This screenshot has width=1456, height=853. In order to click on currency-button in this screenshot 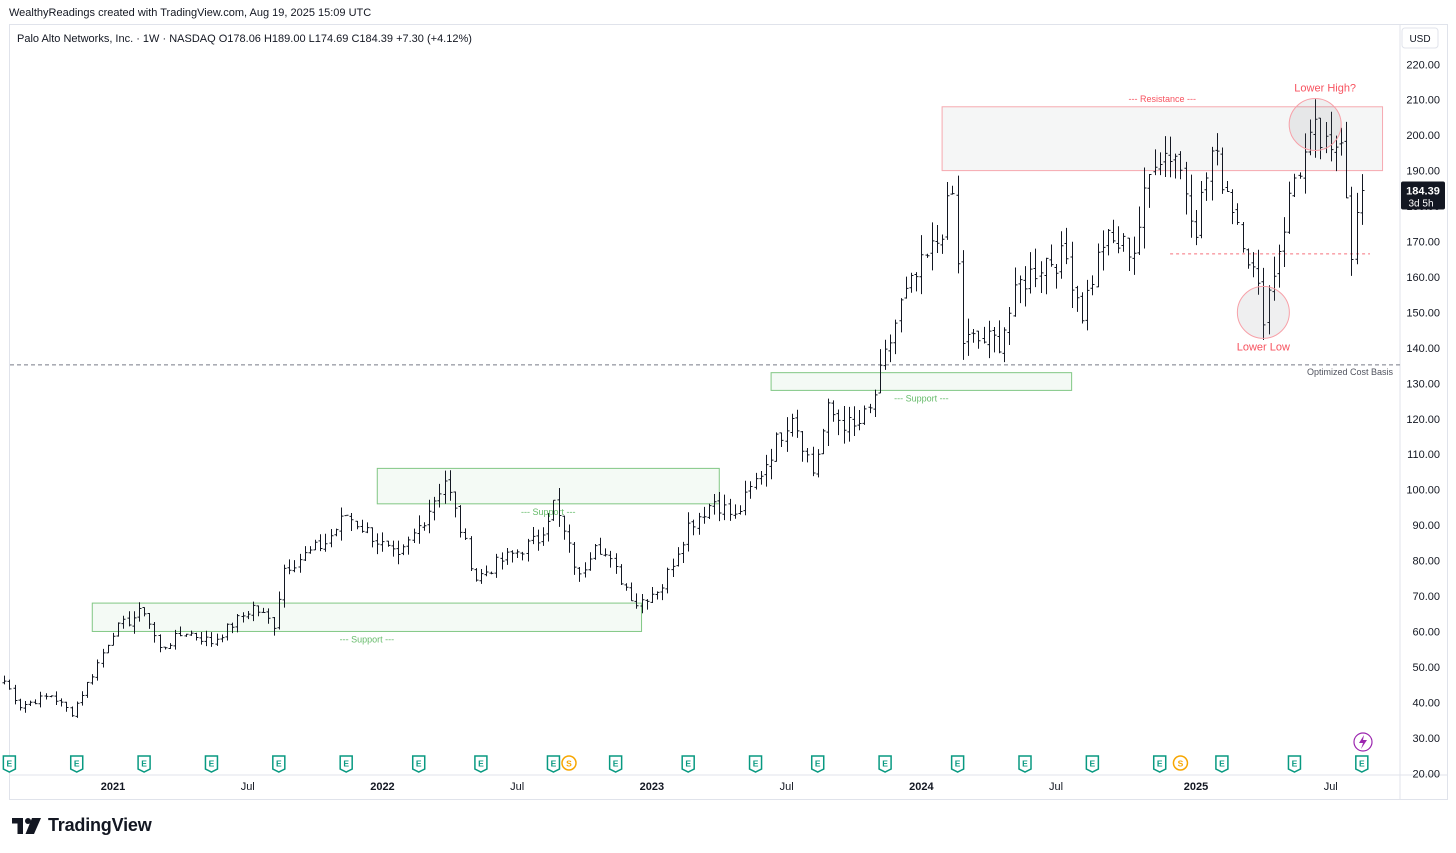, I will do `click(1420, 38)`.